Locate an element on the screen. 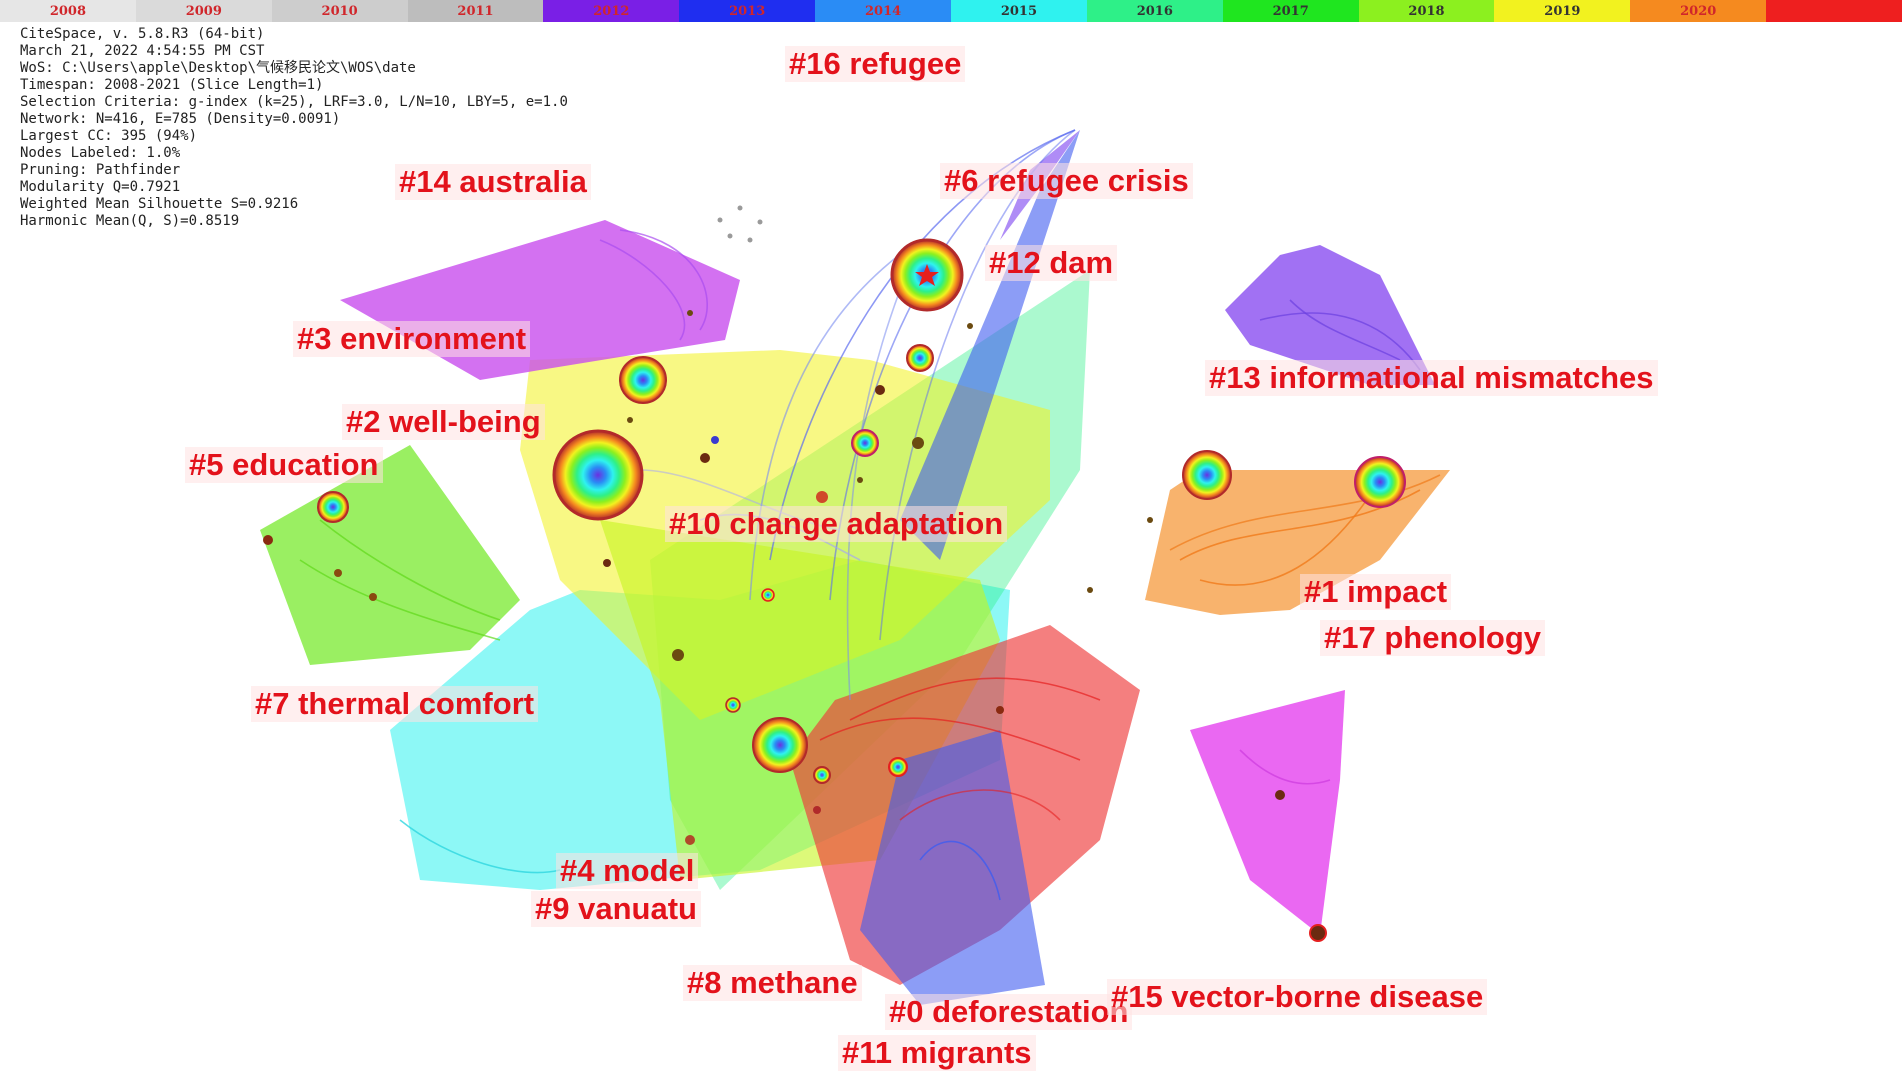  node-impact-left is located at coordinates (1207, 475).